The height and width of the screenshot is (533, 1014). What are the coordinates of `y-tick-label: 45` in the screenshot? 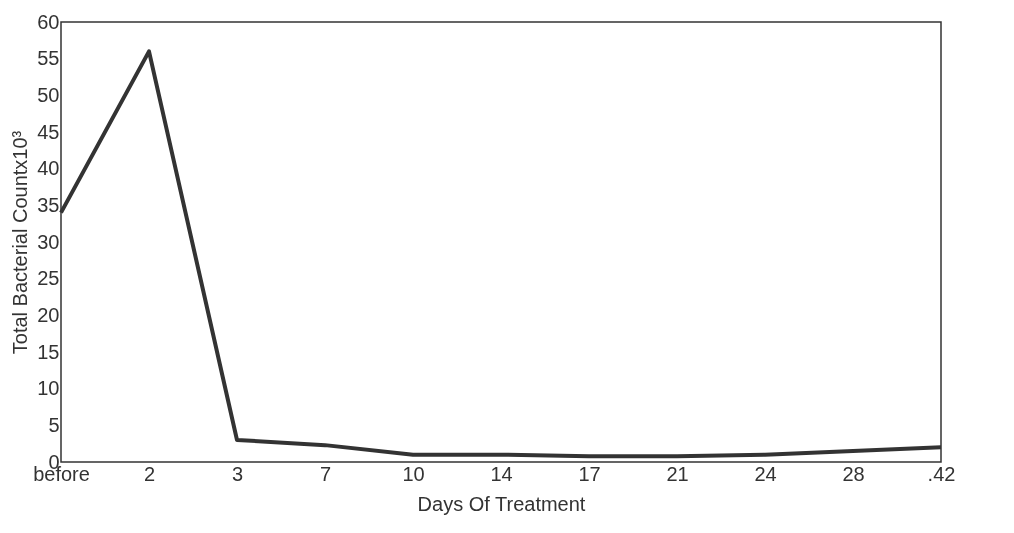 It's located at (48, 131).